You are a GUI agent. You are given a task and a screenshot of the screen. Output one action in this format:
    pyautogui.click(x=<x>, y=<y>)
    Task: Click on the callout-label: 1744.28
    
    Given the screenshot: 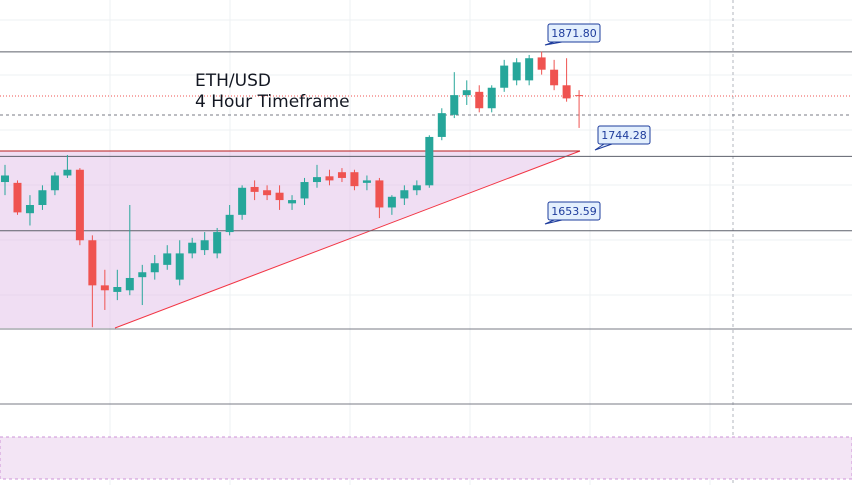 What is the action you would take?
    pyautogui.click(x=624, y=135)
    